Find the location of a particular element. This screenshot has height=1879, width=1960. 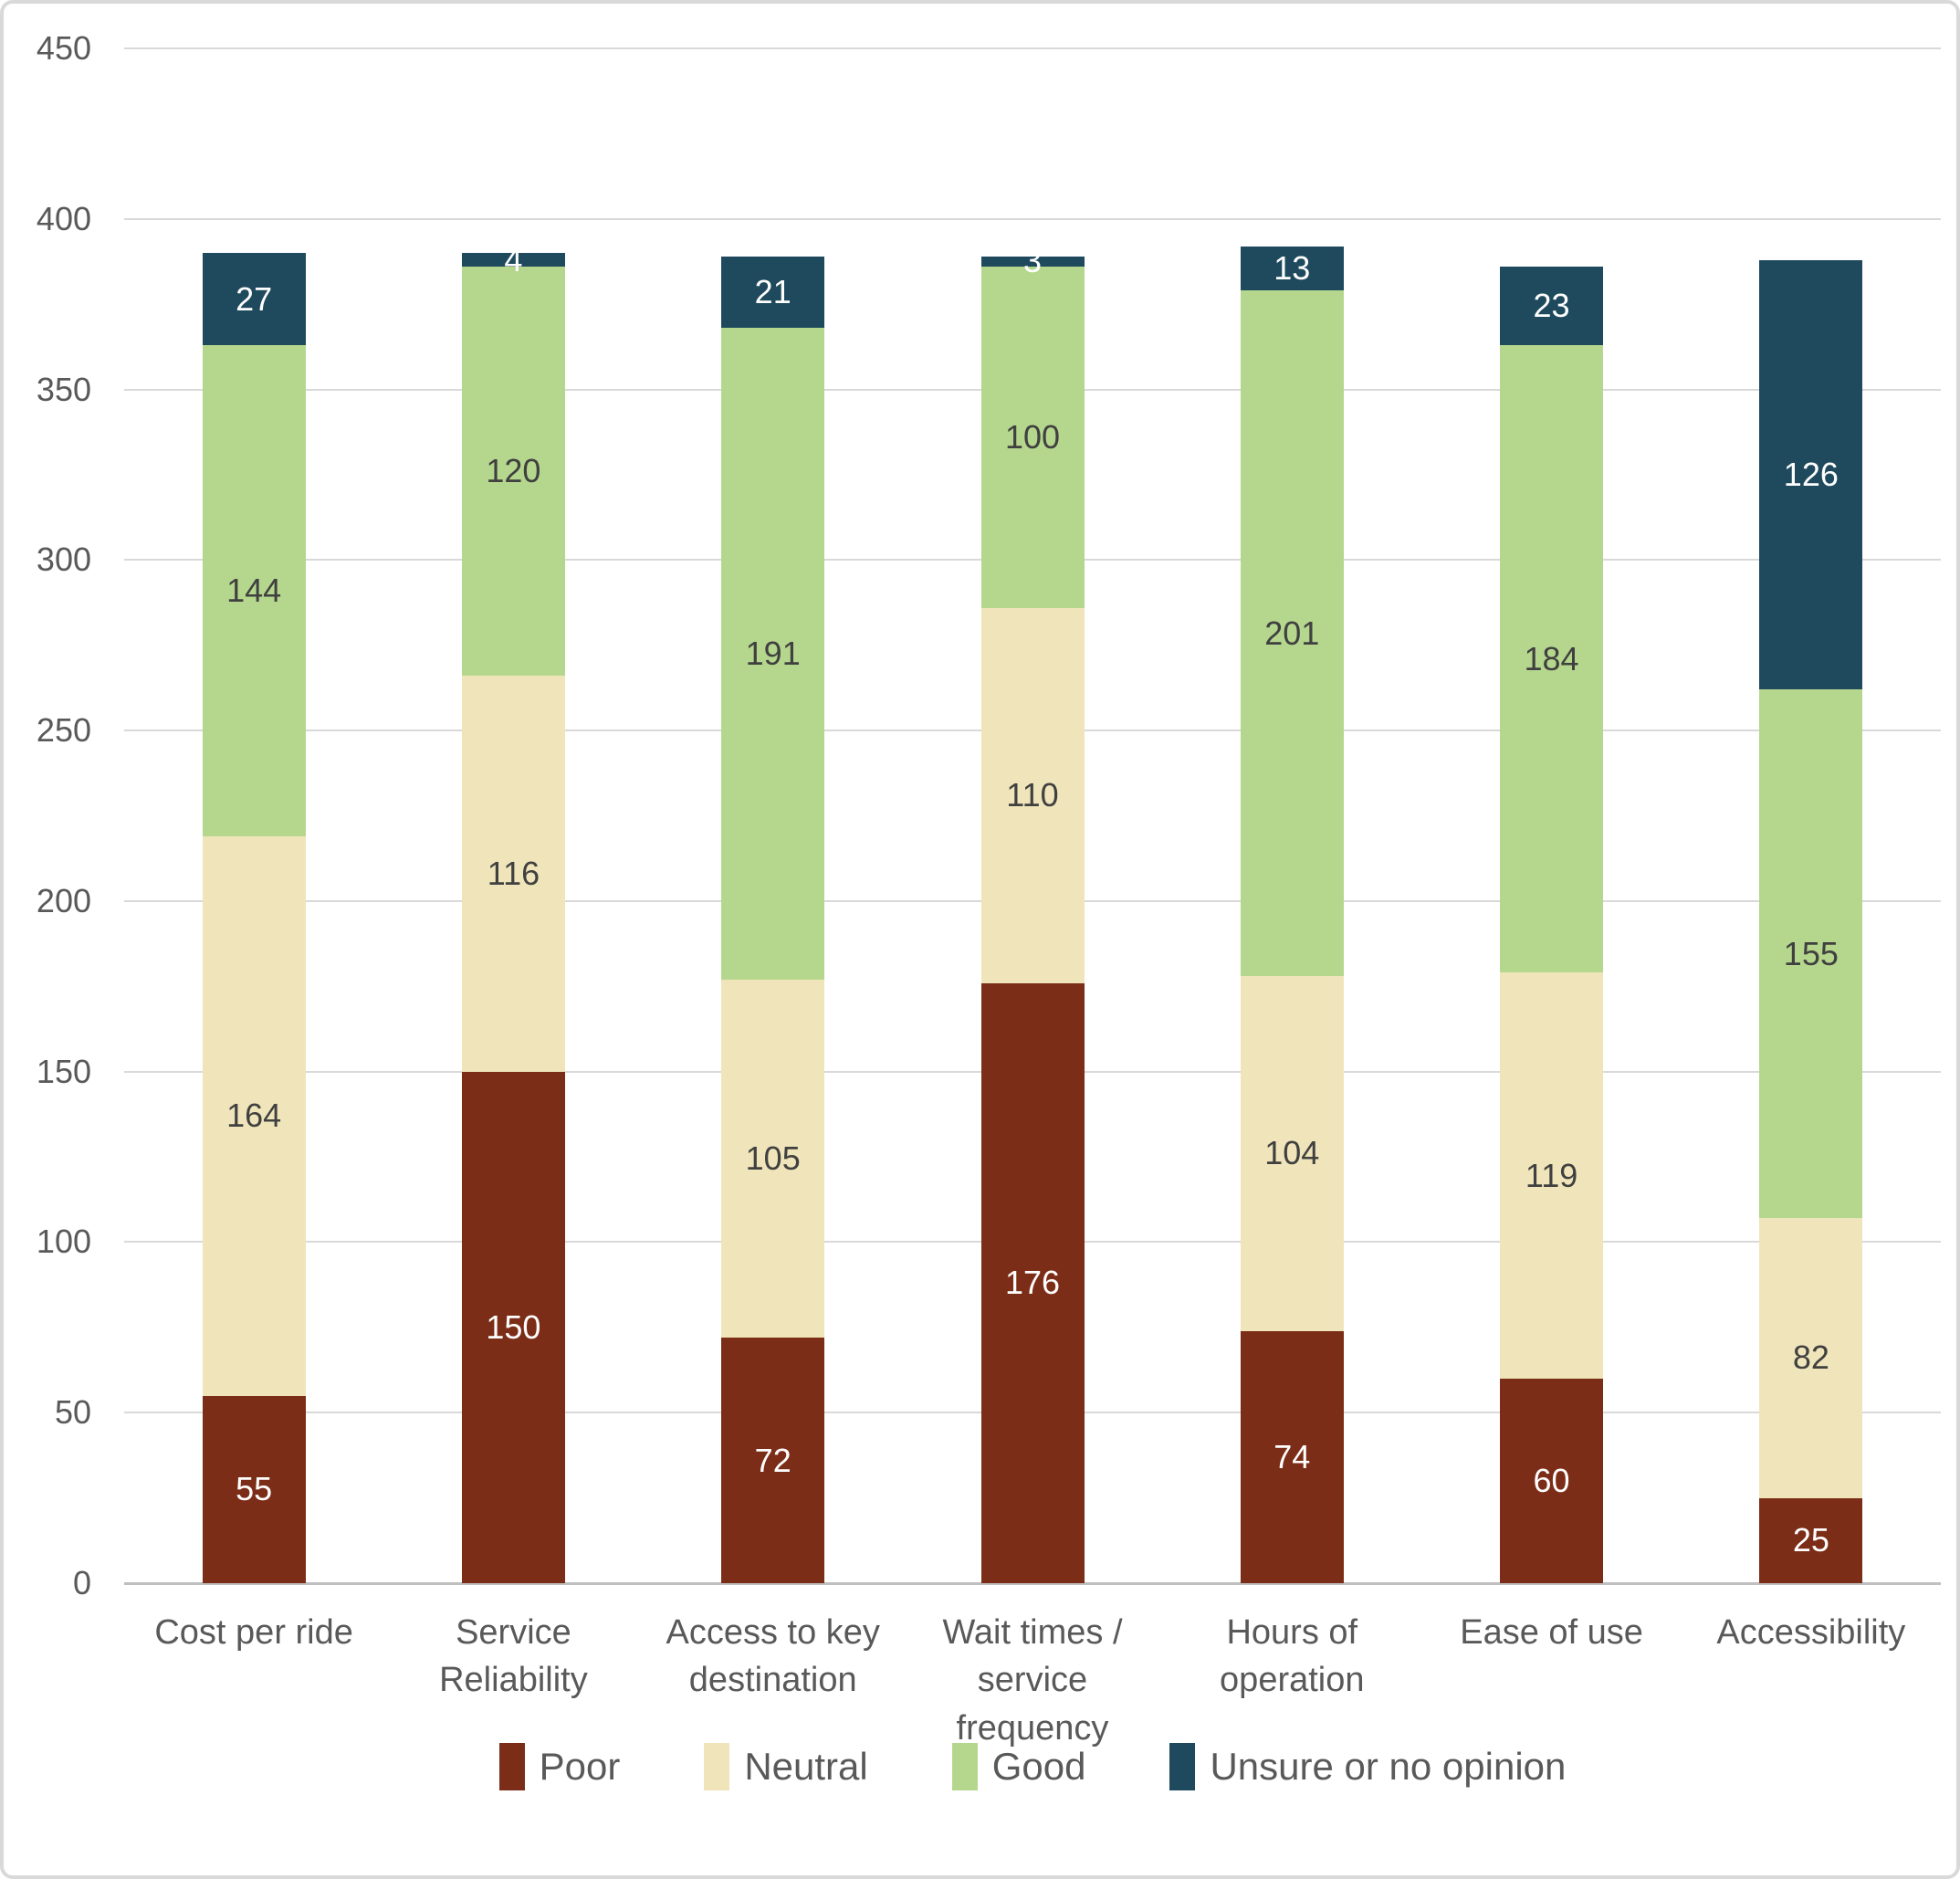

legend-label: Neutral is located at coordinates (806, 1766).